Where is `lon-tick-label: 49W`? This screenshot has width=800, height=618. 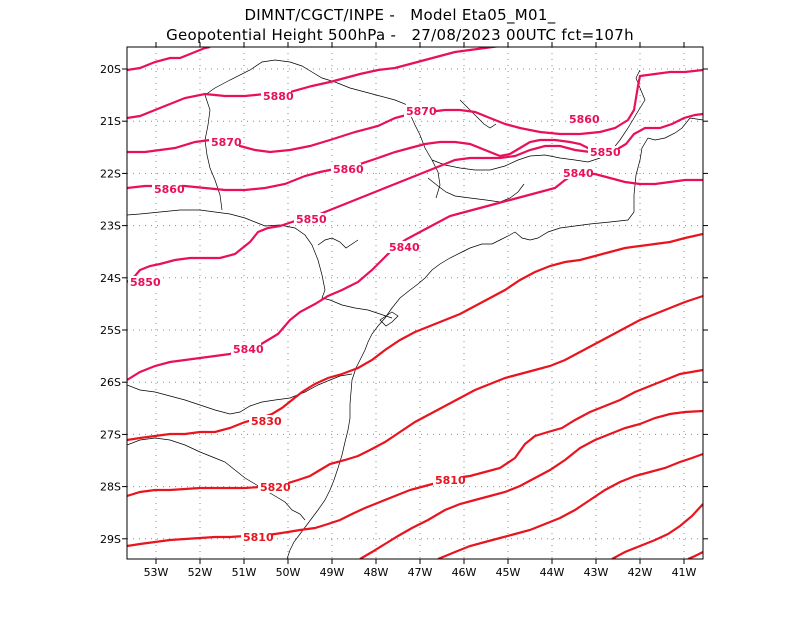
lon-tick-label: 49W is located at coordinates (332, 572).